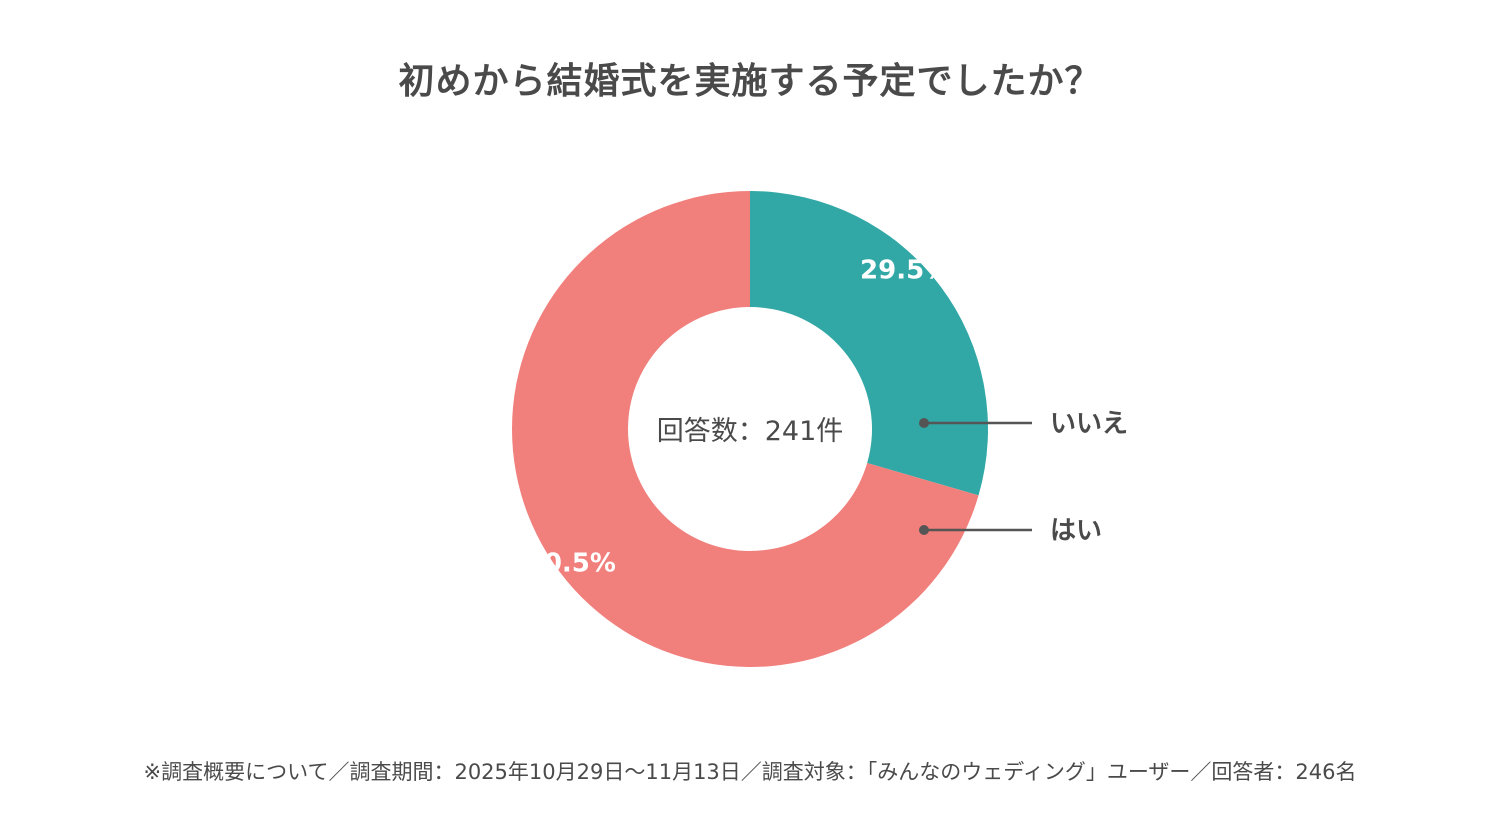 The image size is (1500, 830). I want to click on value-label-yes: 70.5%, so click(571, 563).